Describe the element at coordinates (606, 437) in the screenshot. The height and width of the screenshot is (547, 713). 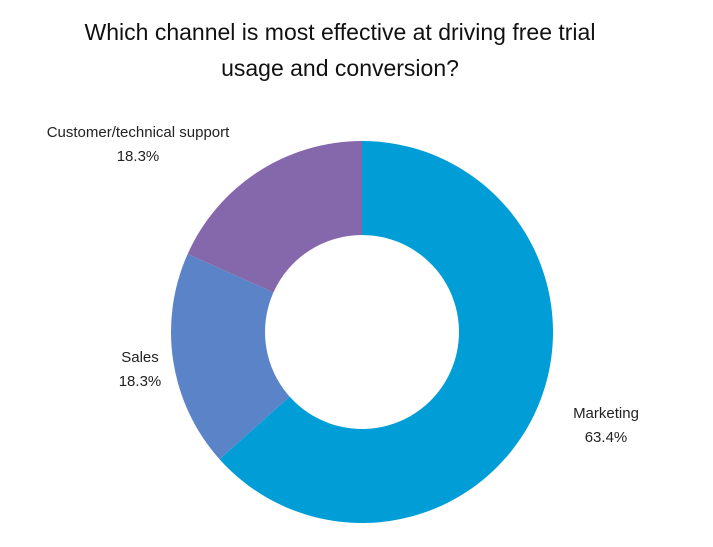
I see `slice-value-label: 63.4%` at that location.